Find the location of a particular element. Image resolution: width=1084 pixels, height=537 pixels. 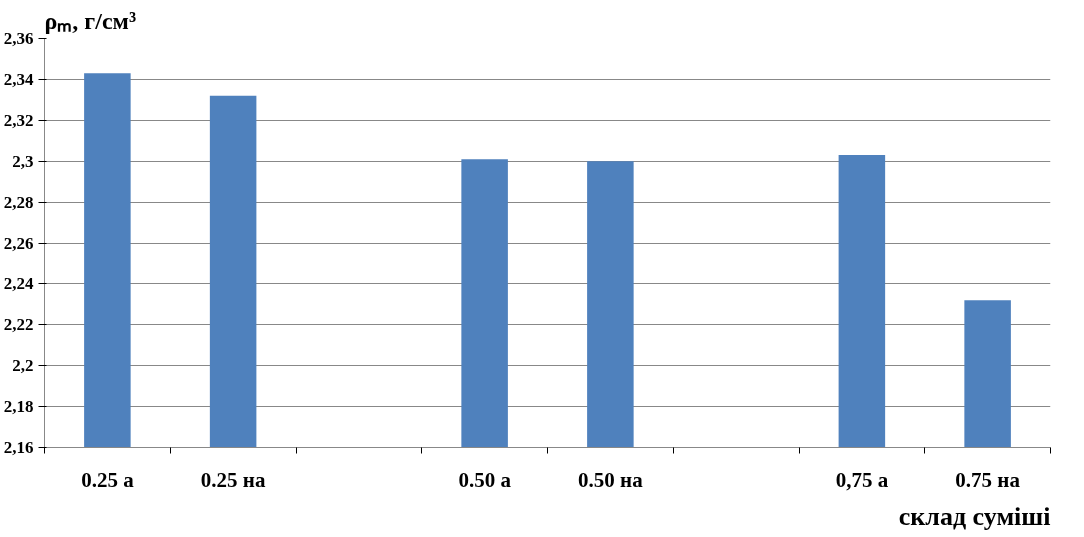

y-tick-label: 2,28 is located at coordinates (18, 202).